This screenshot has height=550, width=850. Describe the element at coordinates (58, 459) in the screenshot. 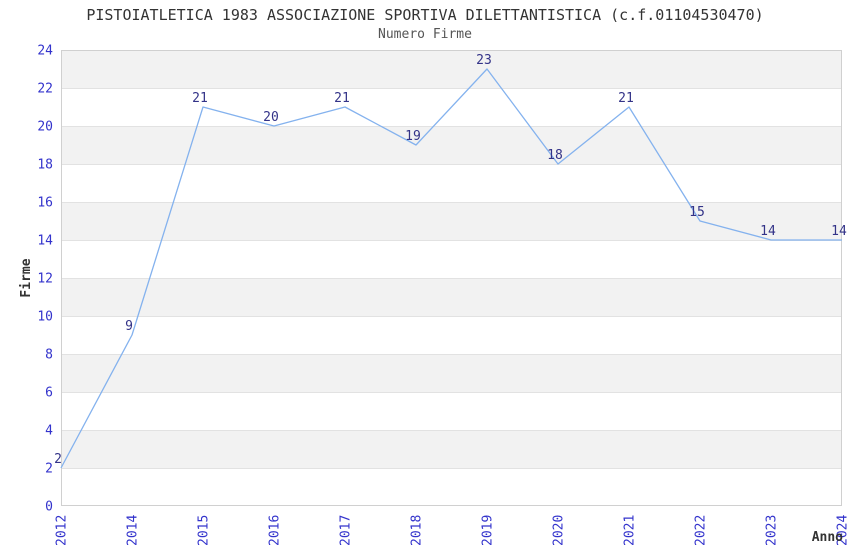

I see `data-point-label: 2` at that location.